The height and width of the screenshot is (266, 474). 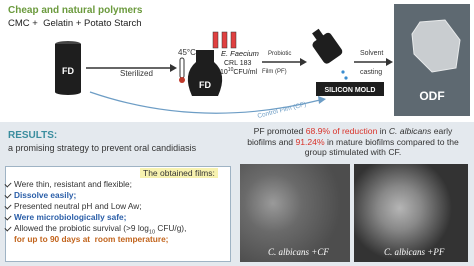 What do you see at coordinates (240, 53) in the screenshot?
I see `strain-label: E. Faecium` at bounding box center [240, 53].